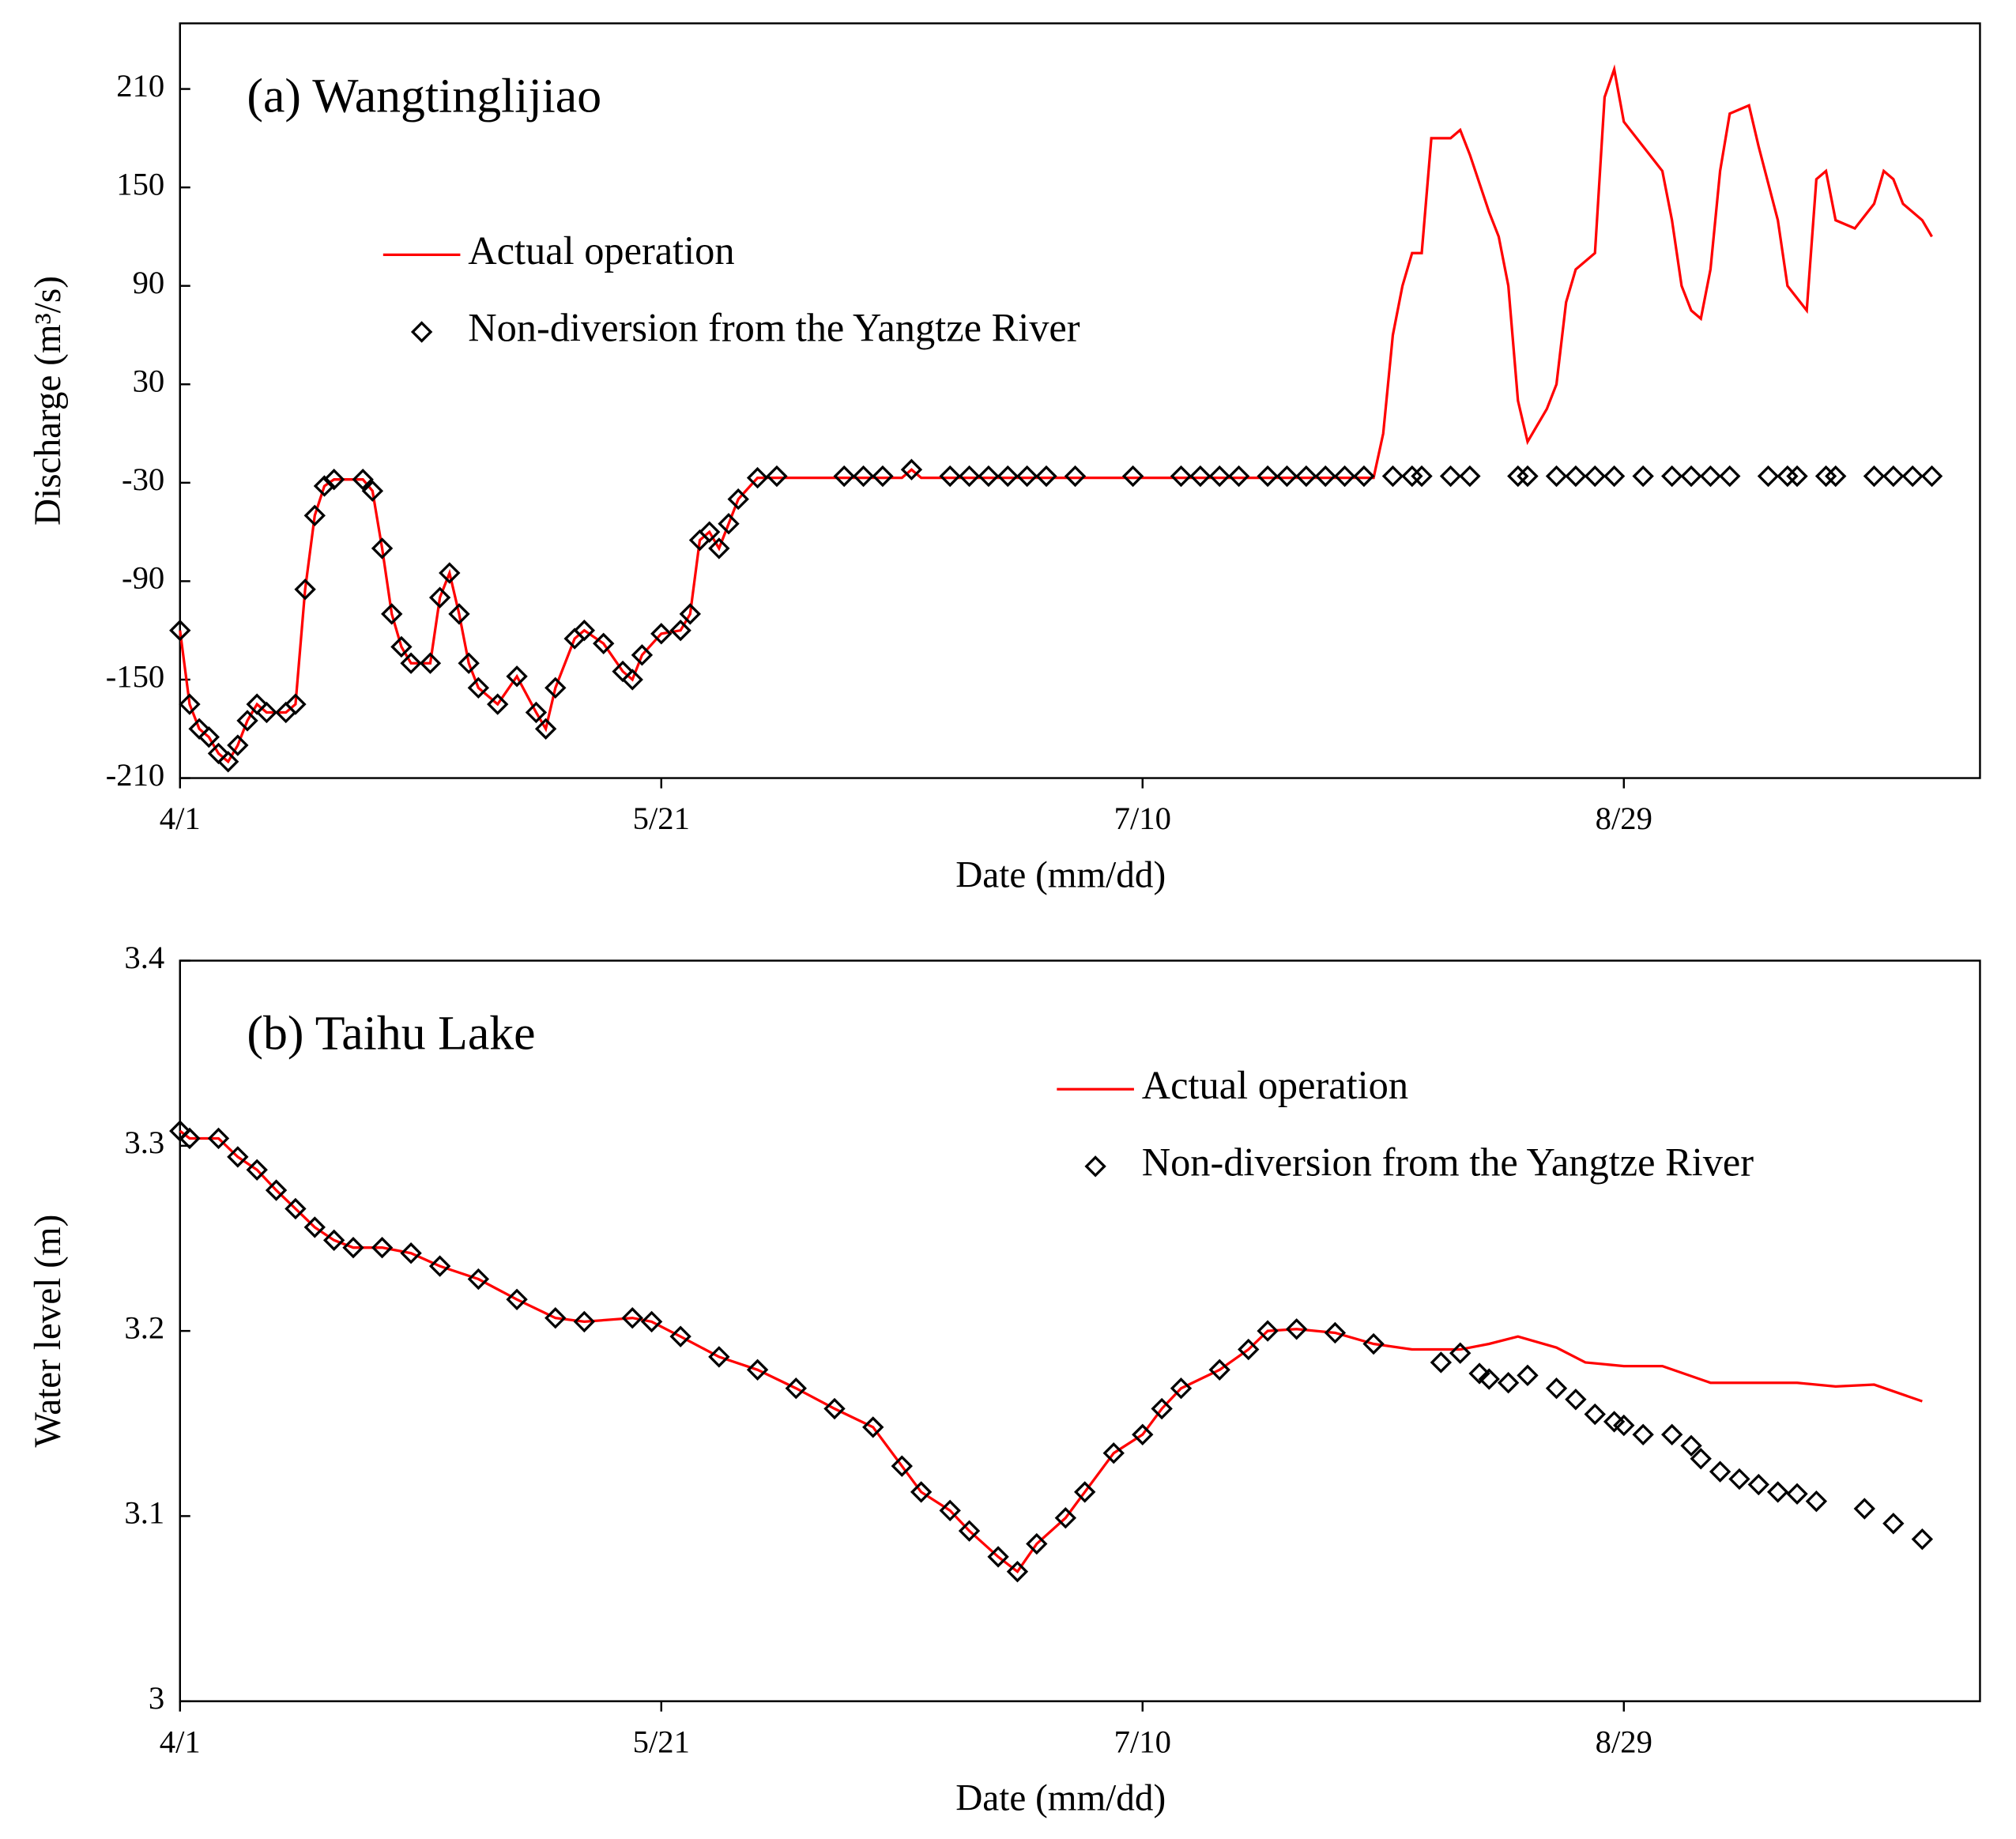 The width and height of the screenshot is (2016, 1839). What do you see at coordinates (144, 958) in the screenshot?
I see `y-tick-label: 3.4` at bounding box center [144, 958].